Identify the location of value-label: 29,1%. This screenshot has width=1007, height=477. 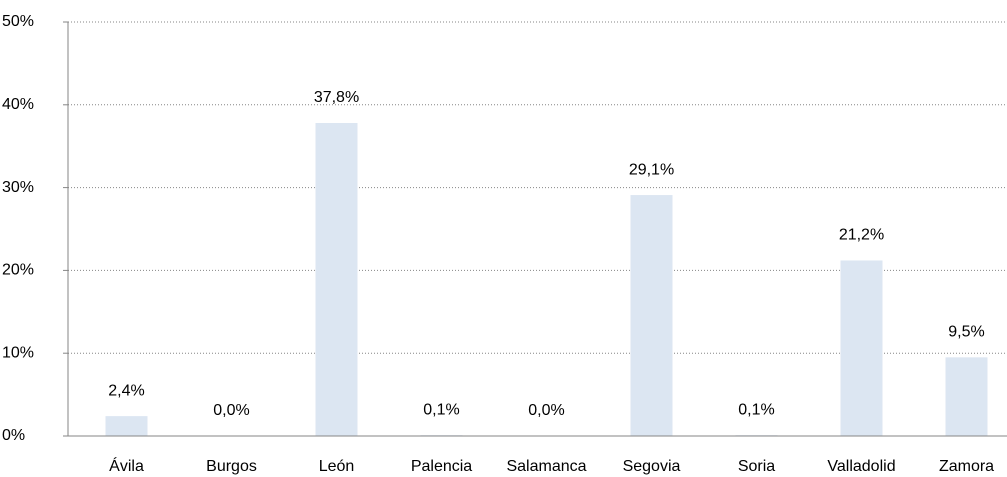
(651, 169).